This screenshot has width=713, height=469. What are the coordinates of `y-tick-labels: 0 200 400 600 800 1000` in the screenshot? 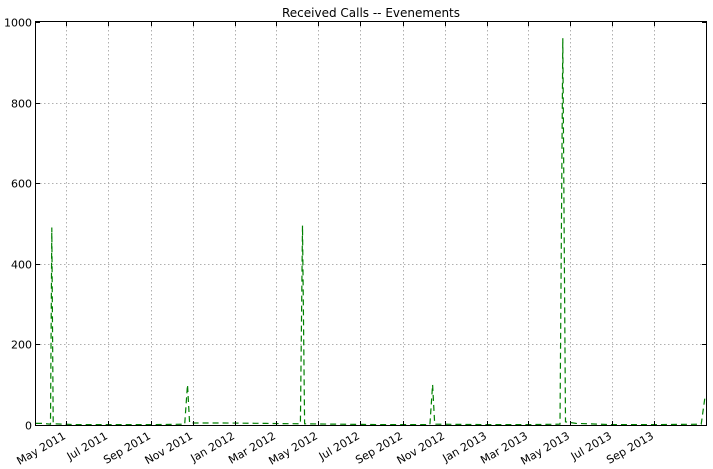 It's located at (18, 225).